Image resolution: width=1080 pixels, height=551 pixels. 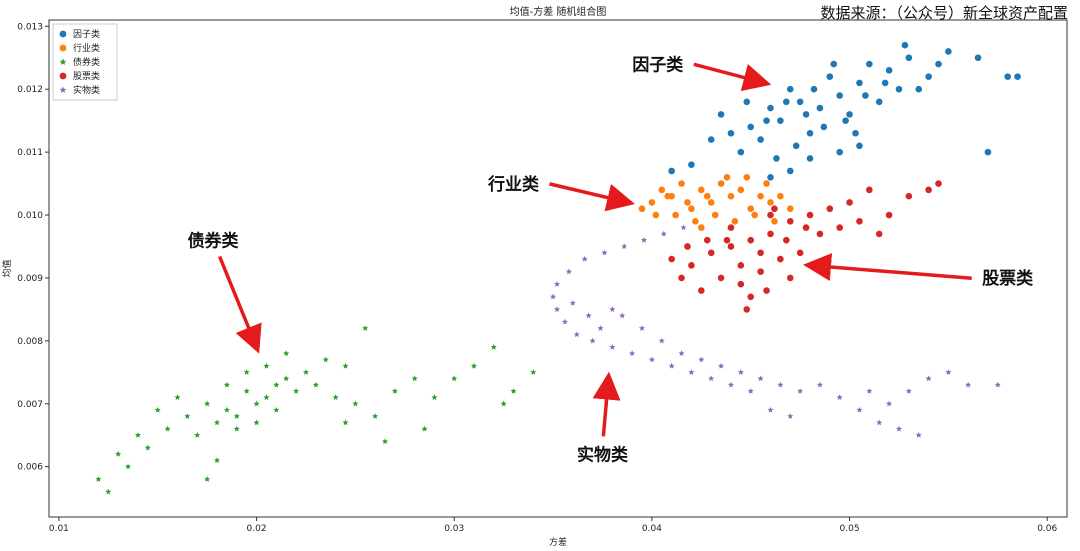 I want to click on legend-entry: 实物类, so click(x=86, y=90).